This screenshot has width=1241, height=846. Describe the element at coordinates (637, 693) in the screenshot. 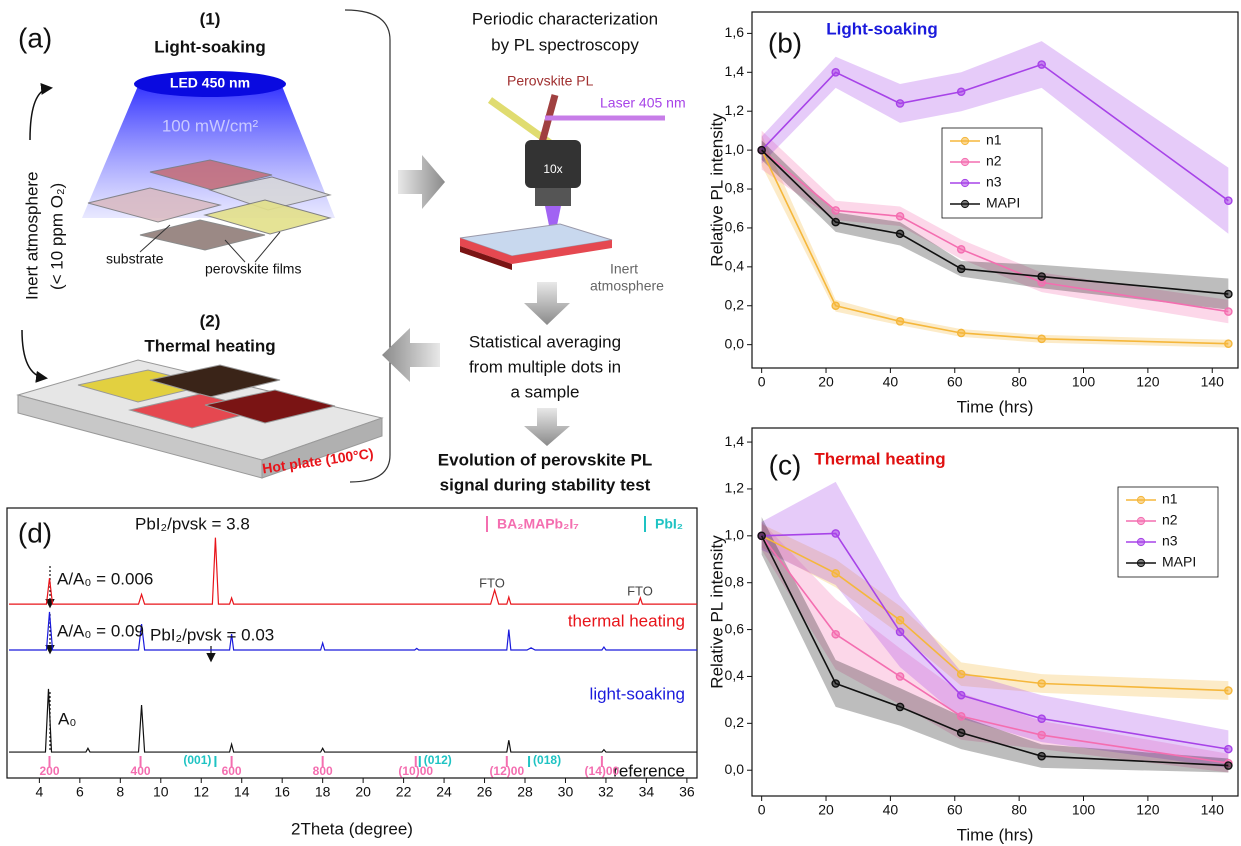

I see `series-label: light-soaking` at that location.